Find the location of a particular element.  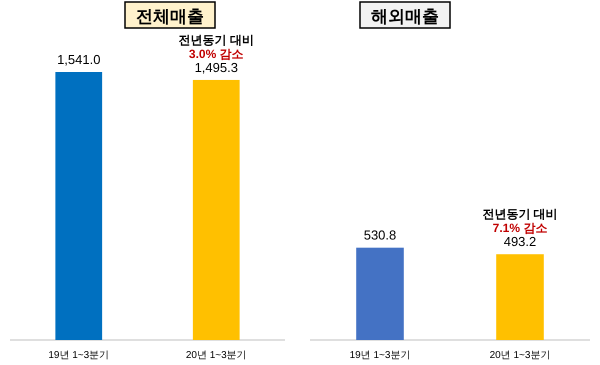

text: 7.1% 감소 is located at coordinates (520, 228).